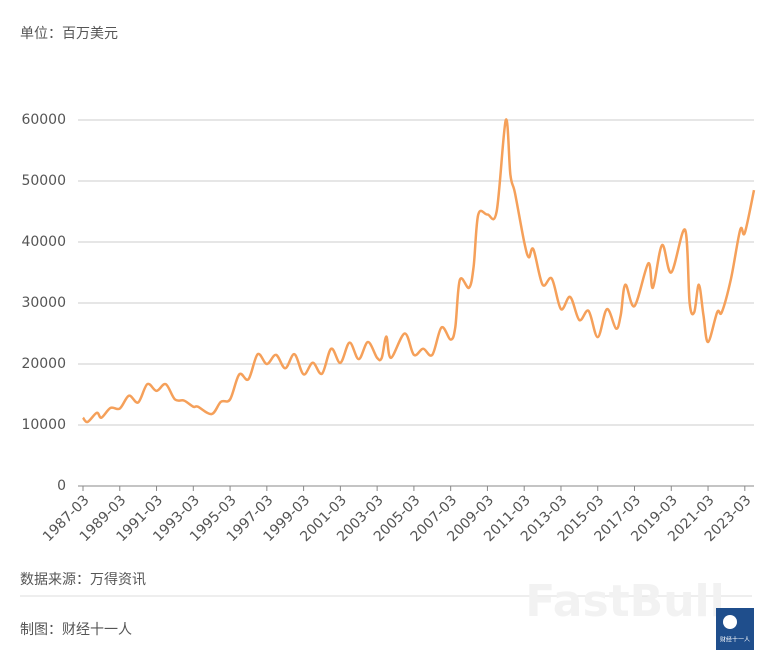  Describe the element at coordinates (624, 601) in the screenshot. I see `watermark: FastBull` at that location.